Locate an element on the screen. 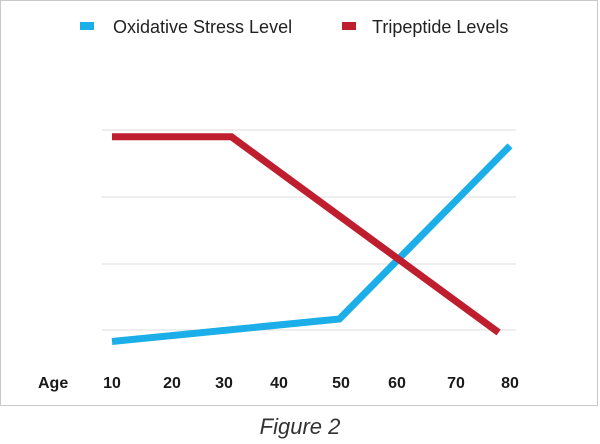 This screenshot has width=600, height=444. legend-item-oxidative: Oxidative Stress Level is located at coordinates (186, 27).